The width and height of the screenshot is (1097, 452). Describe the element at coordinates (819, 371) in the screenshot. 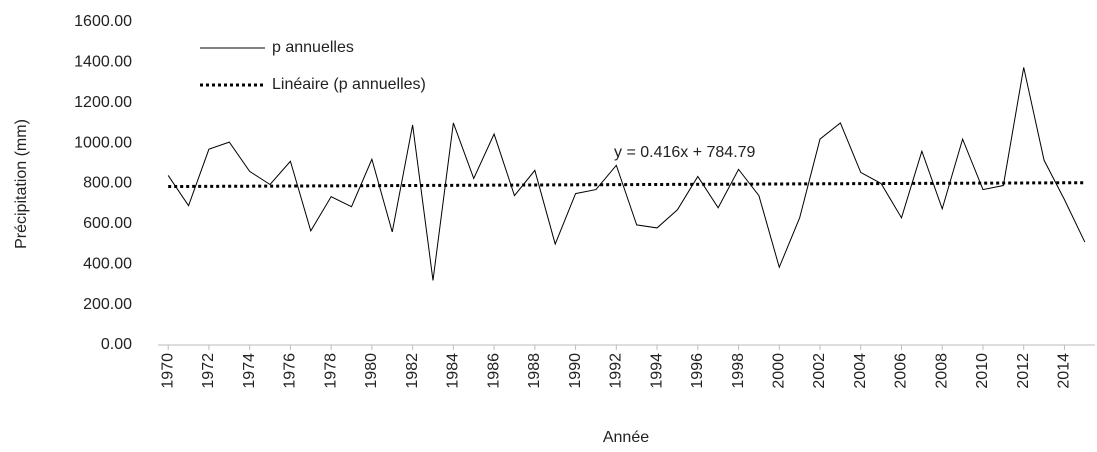

I see `x-tick-label: 2002` at that location.